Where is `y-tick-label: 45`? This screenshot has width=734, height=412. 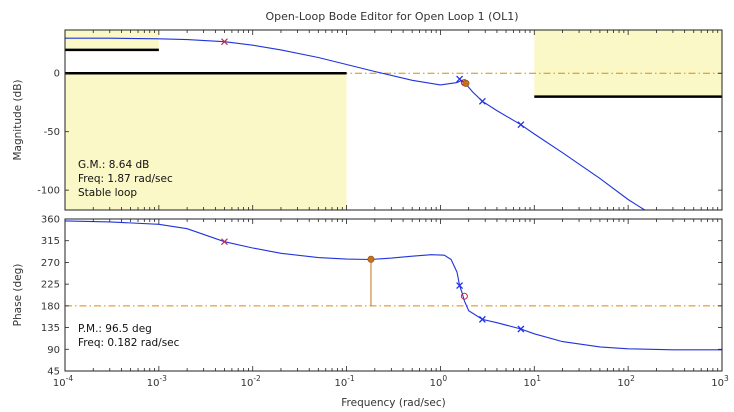
y-tick-label: 45 is located at coordinates (53, 372).